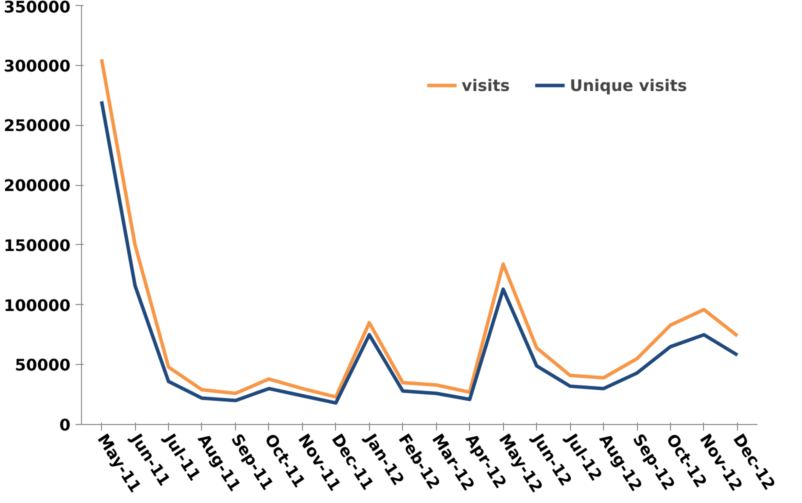 This screenshot has width=802, height=503. Describe the element at coordinates (37, 305) in the screenshot. I see `y-tick-label: 100000` at that location.